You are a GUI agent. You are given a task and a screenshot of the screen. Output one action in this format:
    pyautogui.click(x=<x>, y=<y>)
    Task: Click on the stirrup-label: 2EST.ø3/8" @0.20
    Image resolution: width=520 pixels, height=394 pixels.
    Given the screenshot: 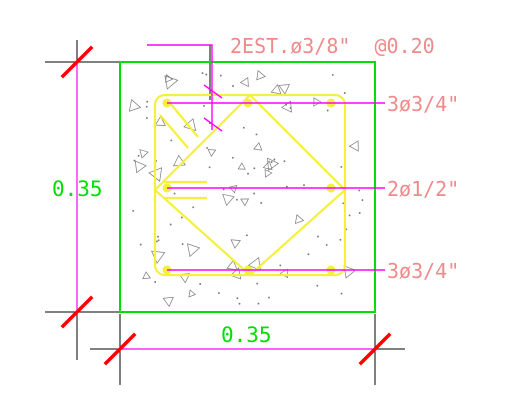 What is the action you would take?
    pyautogui.click(x=332, y=46)
    